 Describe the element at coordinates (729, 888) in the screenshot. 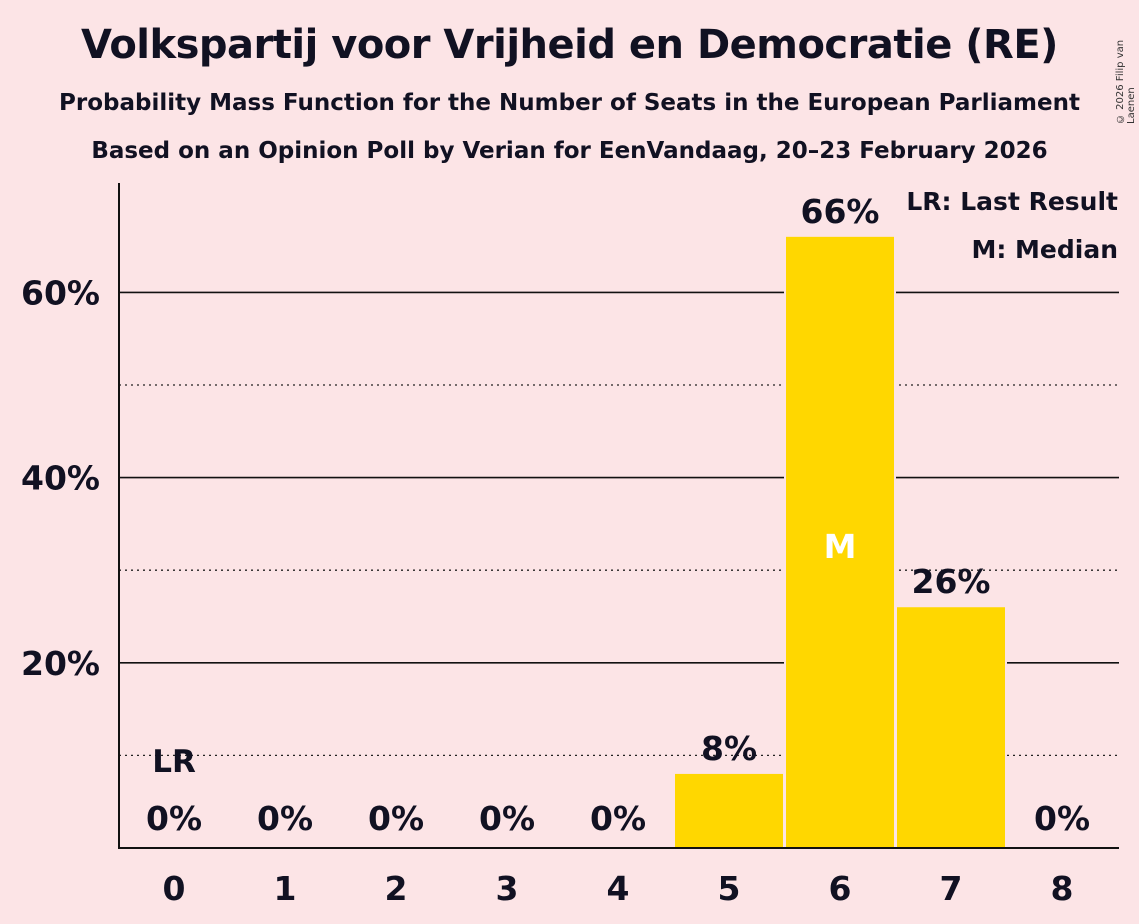

I see `x-tick-label: 5` at that location.